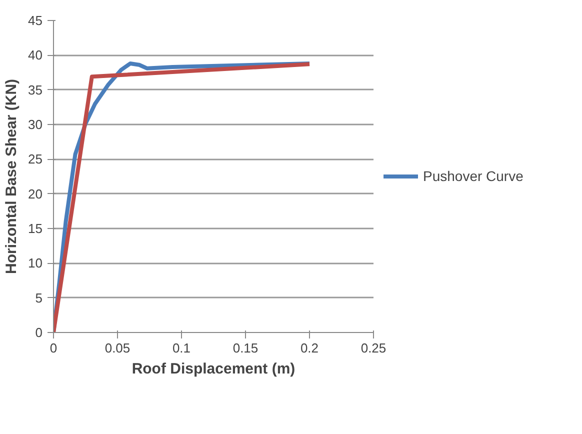 The width and height of the screenshot is (582, 434). Describe the element at coordinates (35, 228) in the screenshot. I see `y-tick-label: 15` at that location.